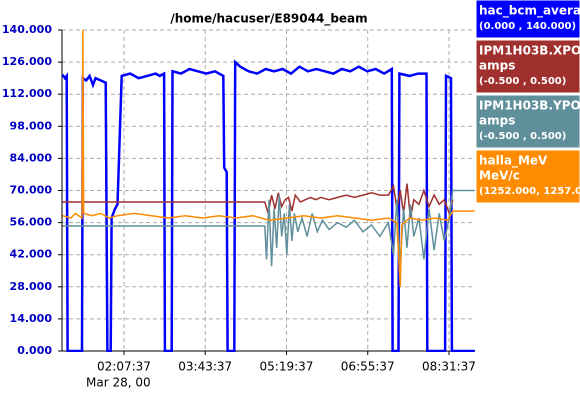 The image size is (580, 420). What do you see at coordinates (368, 367) in the screenshot?
I see `x-tick-label: 06:55:37` at bounding box center [368, 367].